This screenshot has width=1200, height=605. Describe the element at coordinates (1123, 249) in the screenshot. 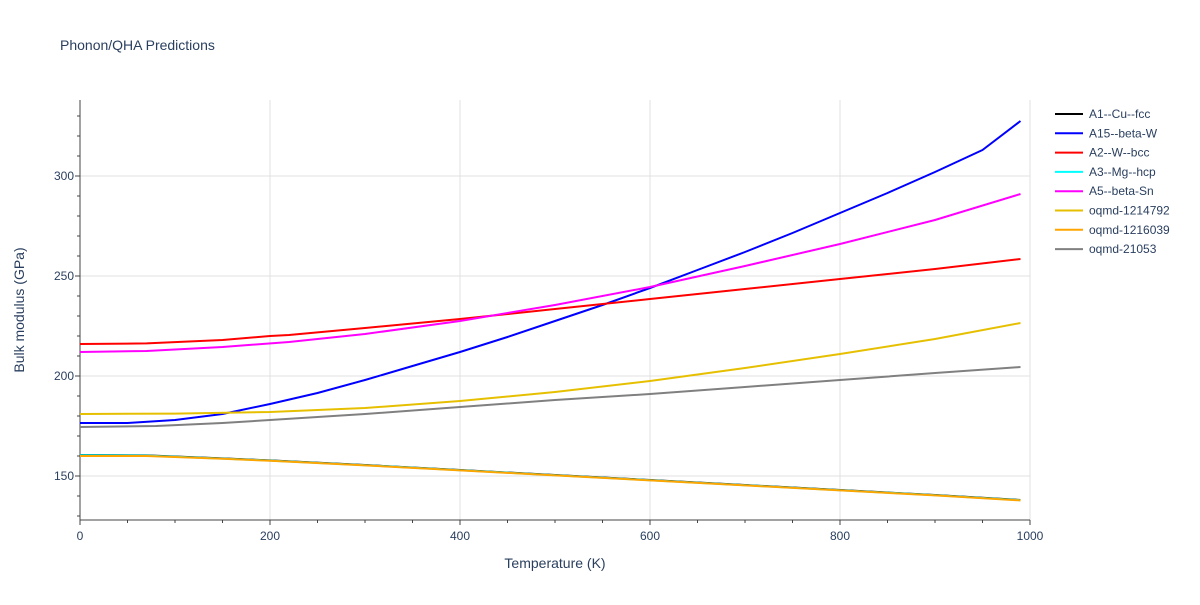

I see `legend-label: oqmd-21053` at that location.